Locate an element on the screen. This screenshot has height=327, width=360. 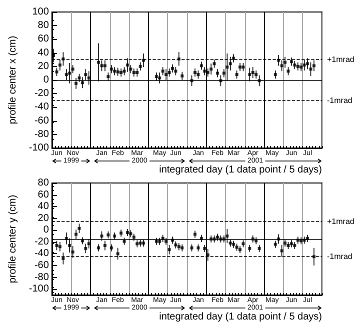
y-axis-title: profile center x (cm) is located at coordinates (13, 80).